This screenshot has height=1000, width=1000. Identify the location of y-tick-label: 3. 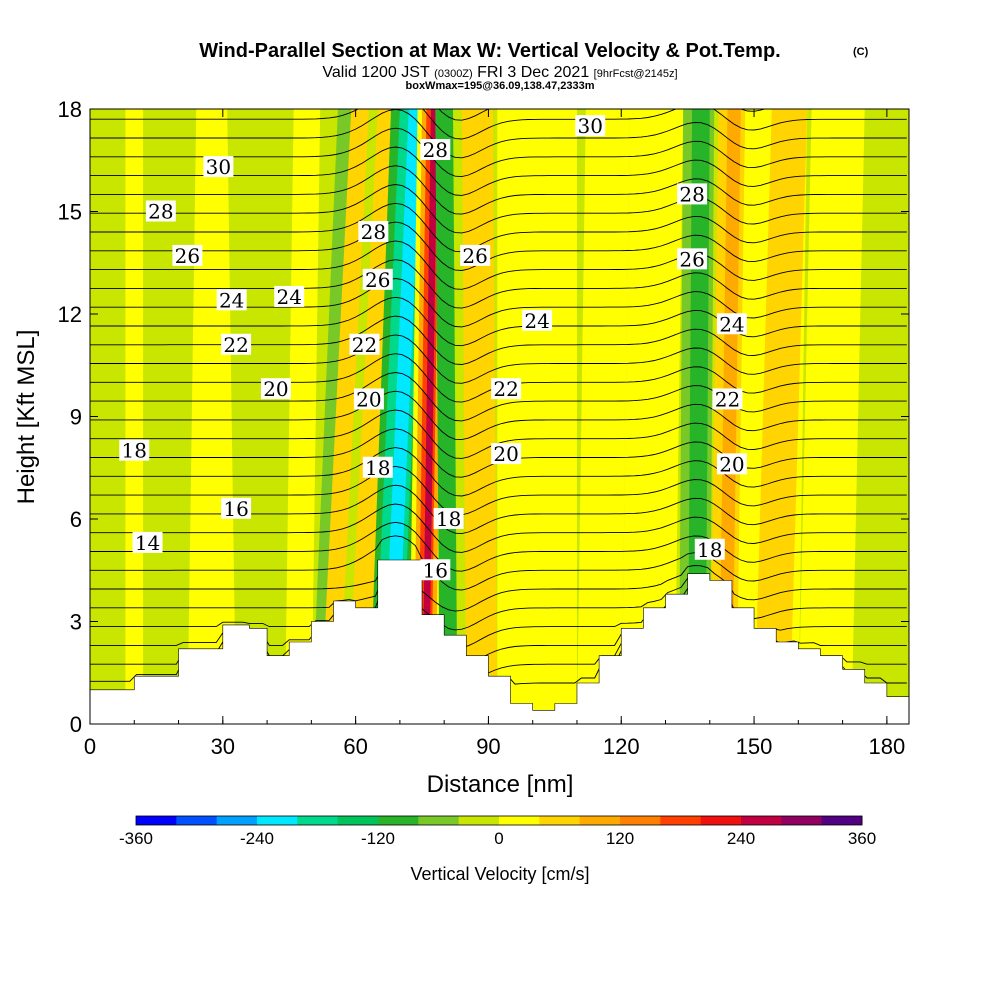
(76, 622).